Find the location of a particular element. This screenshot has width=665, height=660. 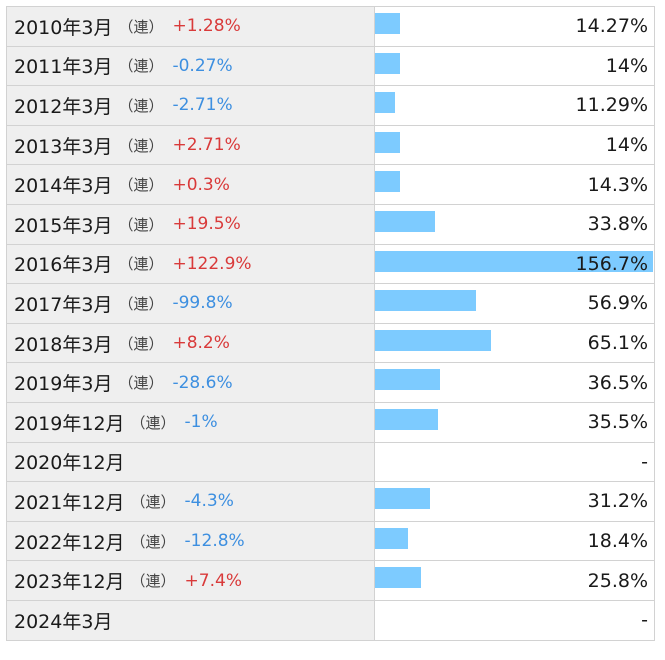

change-label: +8.2% is located at coordinates (201, 343).